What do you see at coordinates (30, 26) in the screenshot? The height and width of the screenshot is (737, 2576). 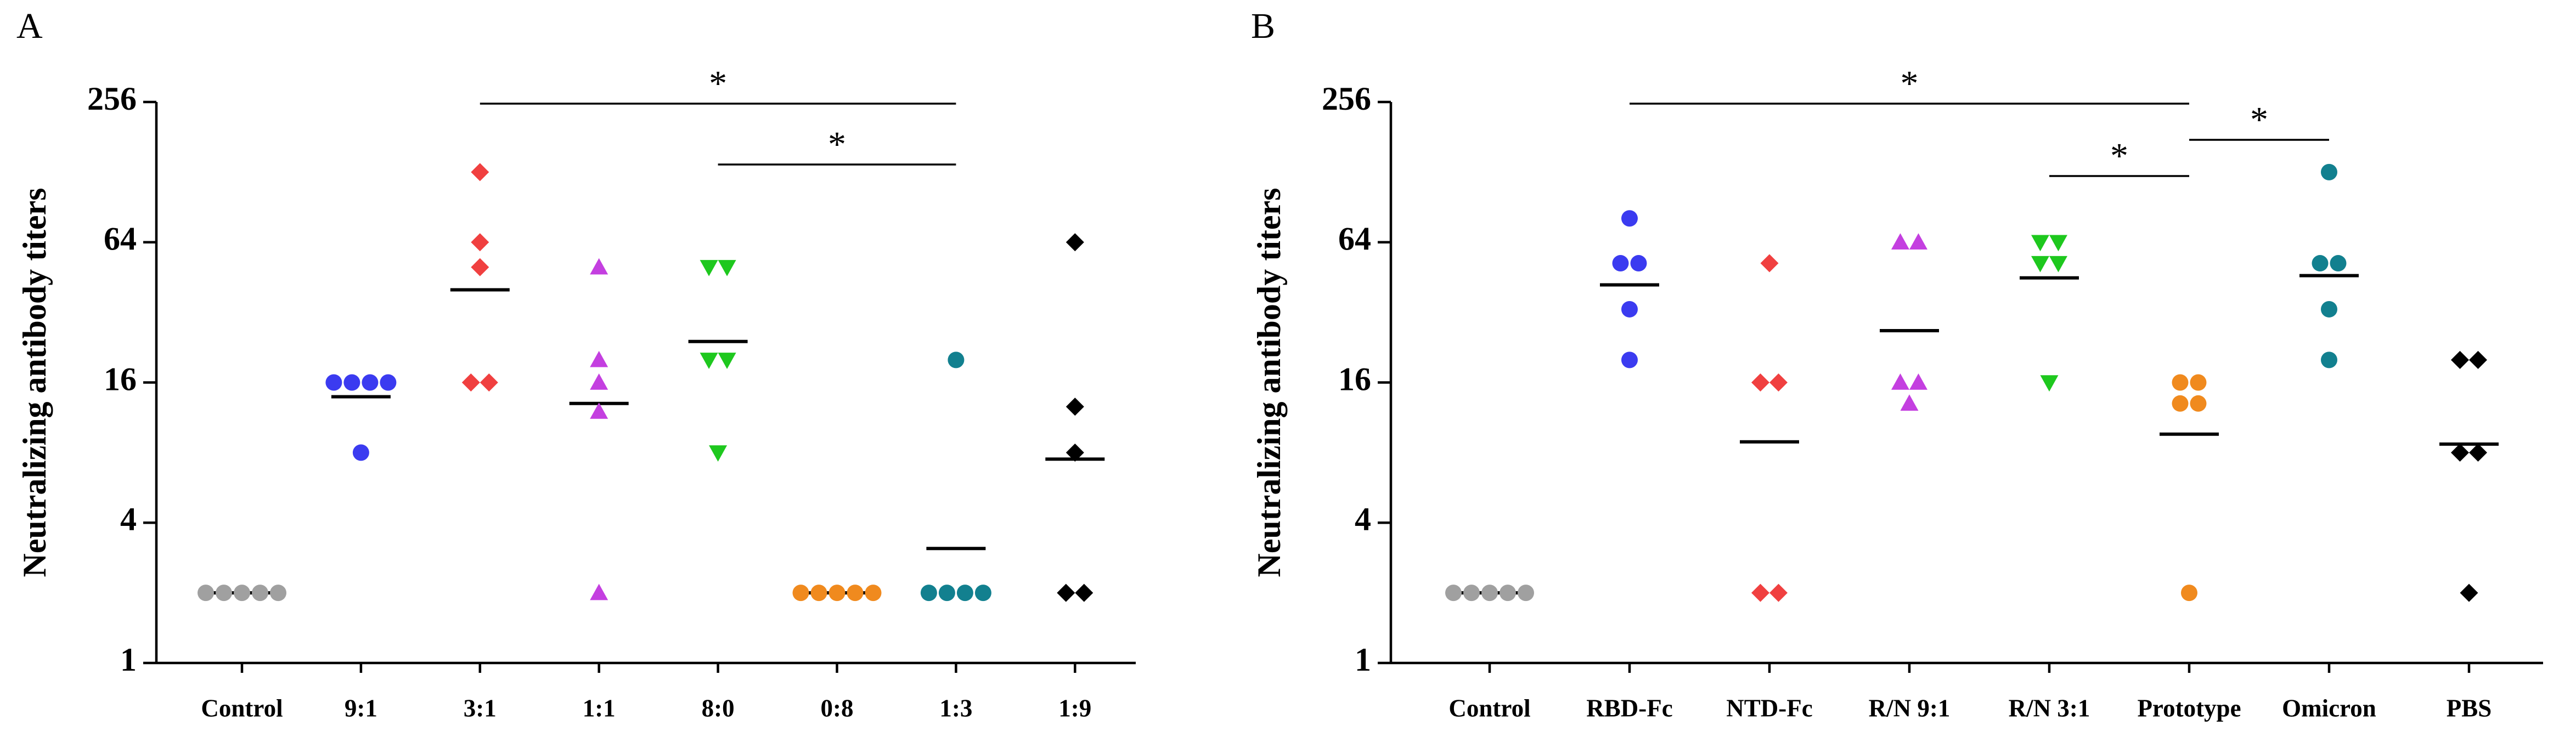 I see `panel-label: A` at bounding box center [30, 26].